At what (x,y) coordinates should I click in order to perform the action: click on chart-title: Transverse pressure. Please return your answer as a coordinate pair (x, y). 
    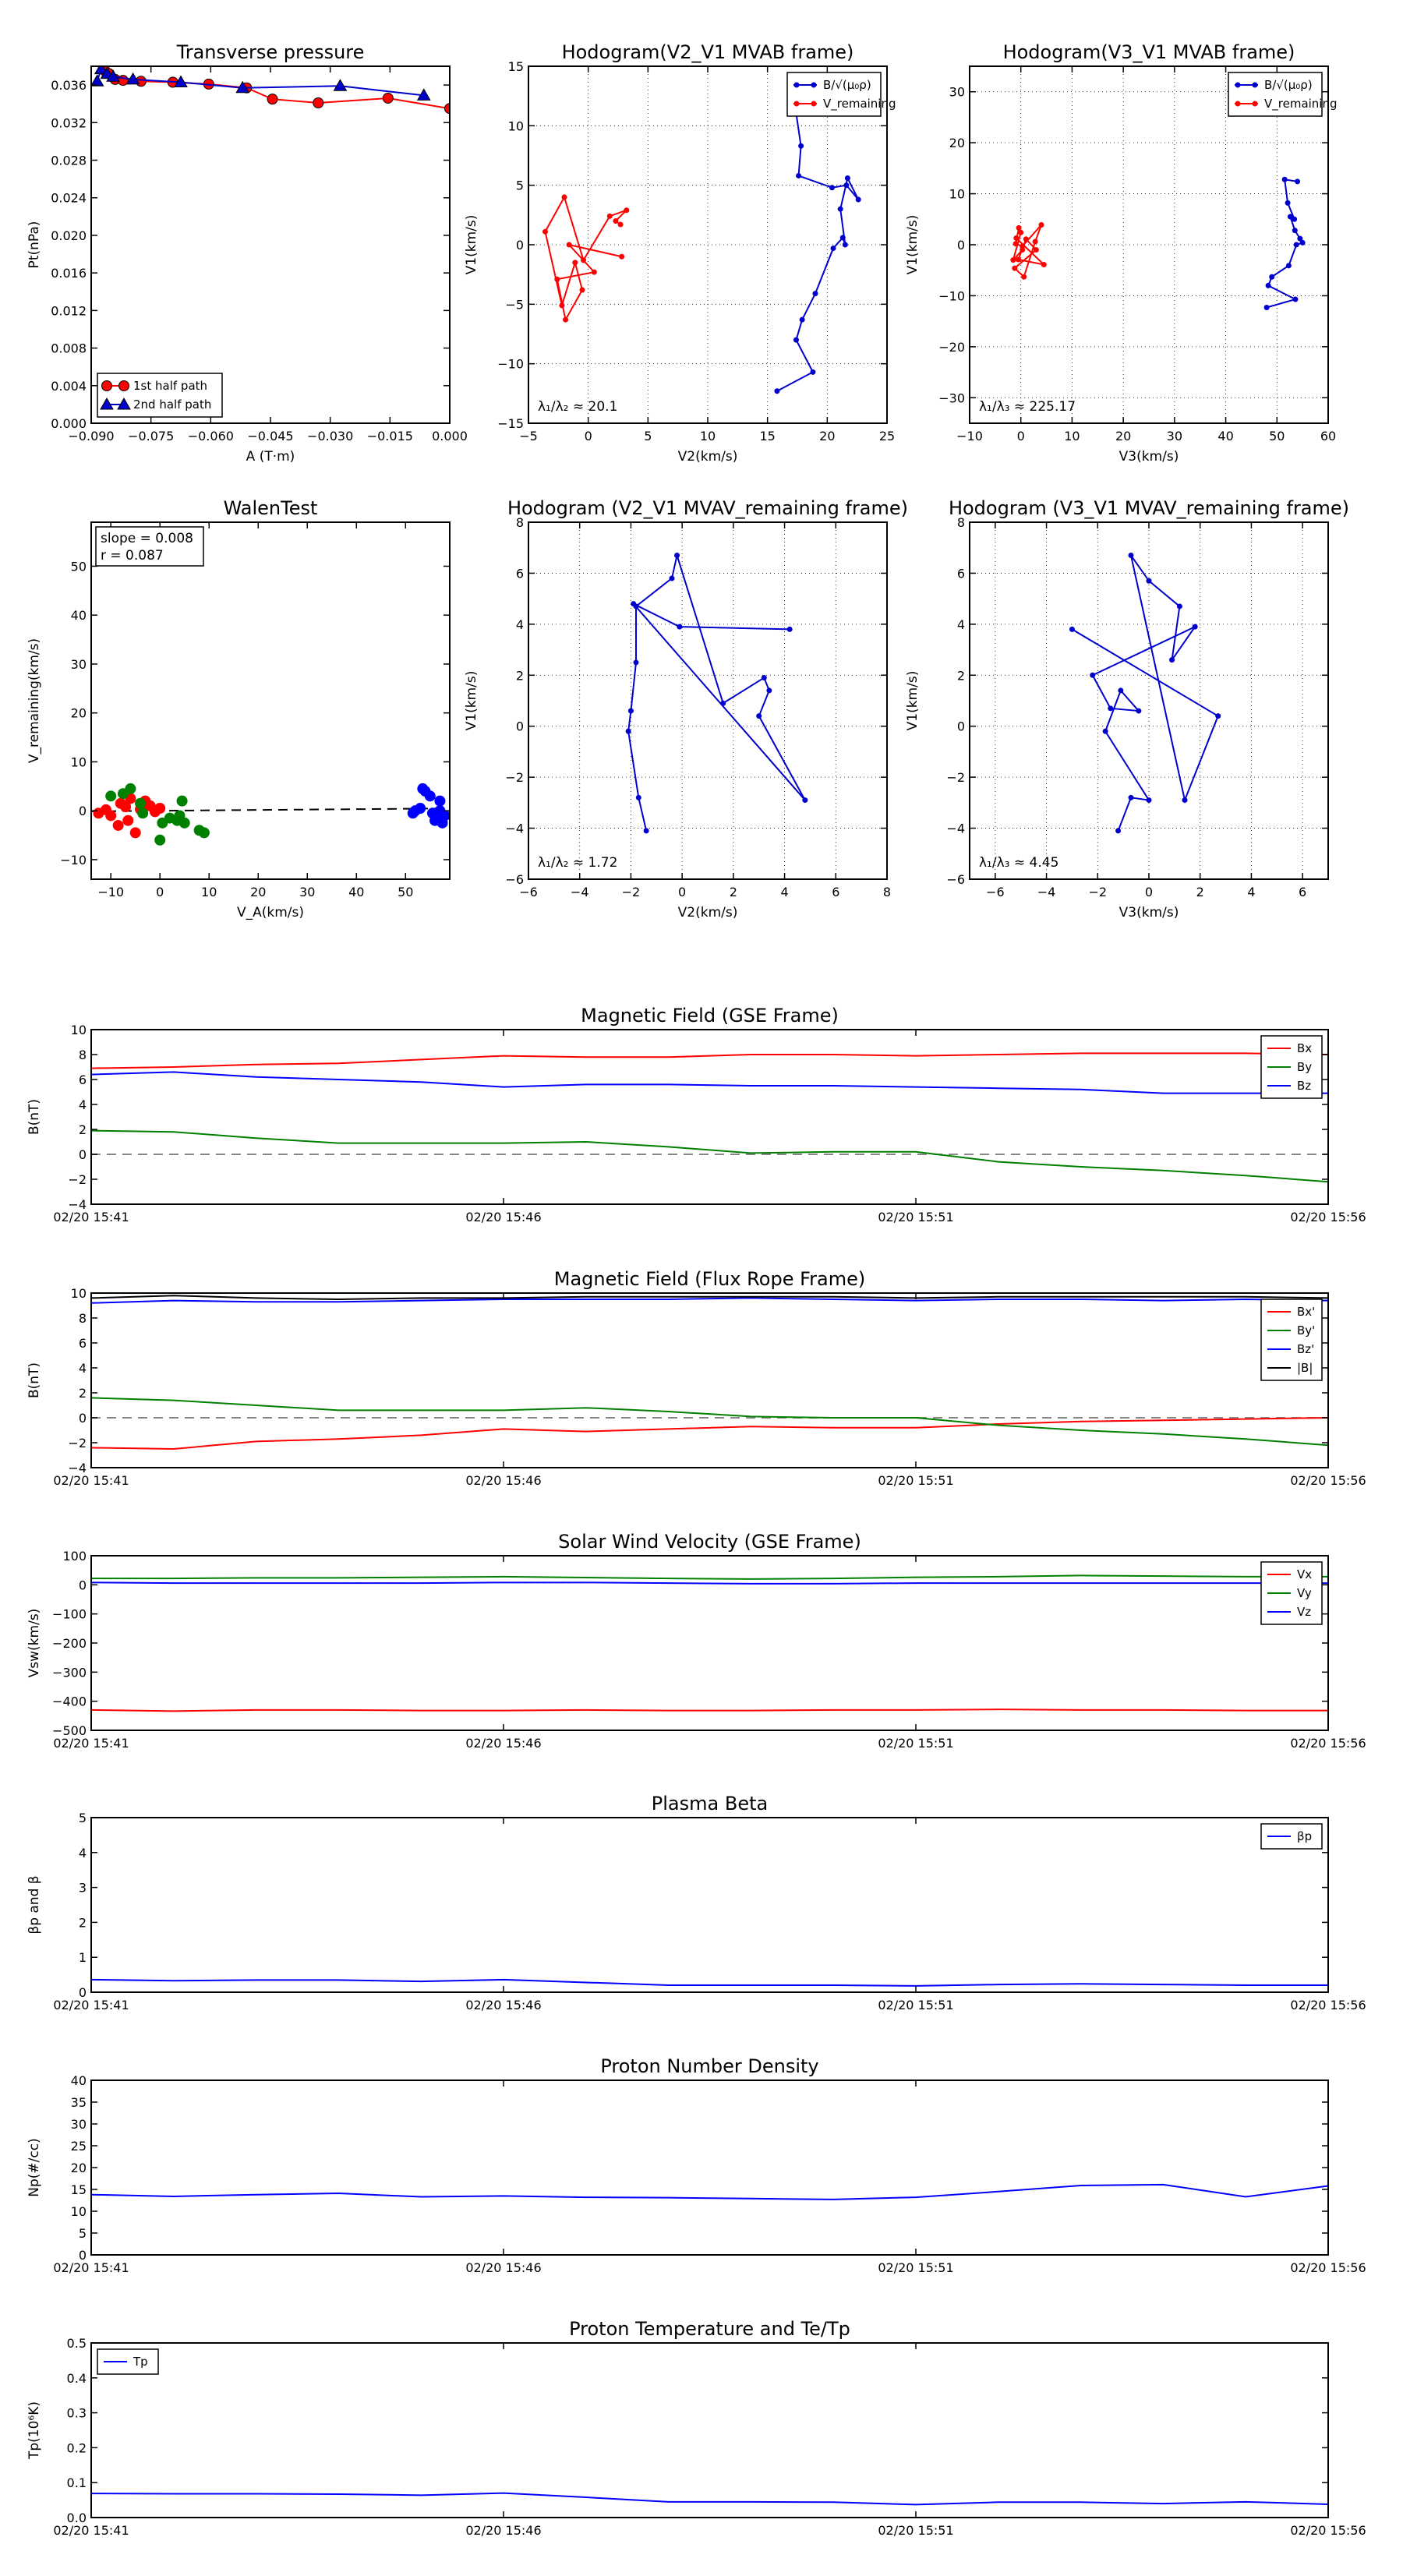
    Looking at the image, I should click on (270, 52).